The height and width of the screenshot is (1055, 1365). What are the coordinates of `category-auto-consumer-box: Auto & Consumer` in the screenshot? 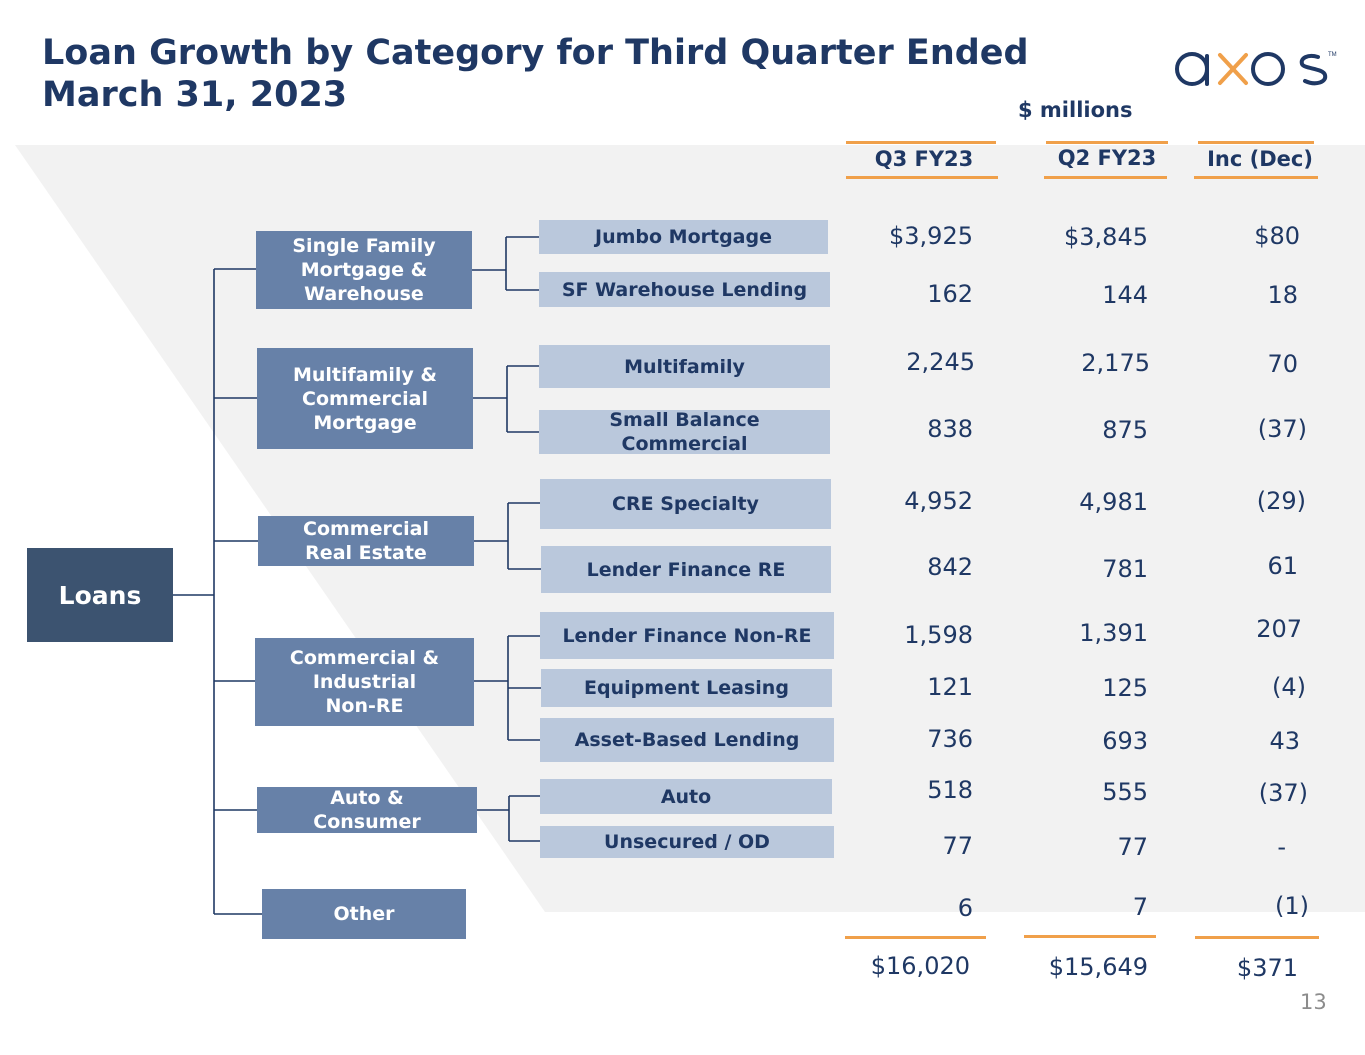 It's located at (367, 810).